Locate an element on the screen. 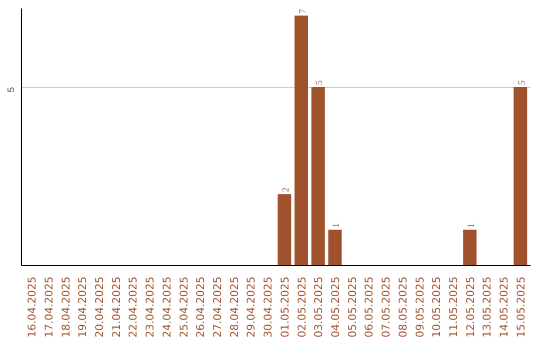 This screenshot has height=340, width=540. x-tick-label: 01.05.2025 is located at coordinates (285, 307).